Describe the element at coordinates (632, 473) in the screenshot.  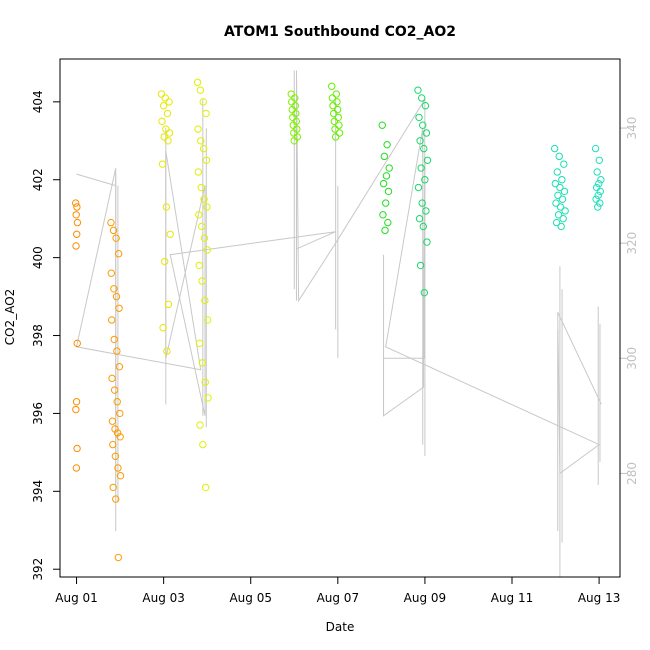
I see `y2-tick-label: 280` at that location.